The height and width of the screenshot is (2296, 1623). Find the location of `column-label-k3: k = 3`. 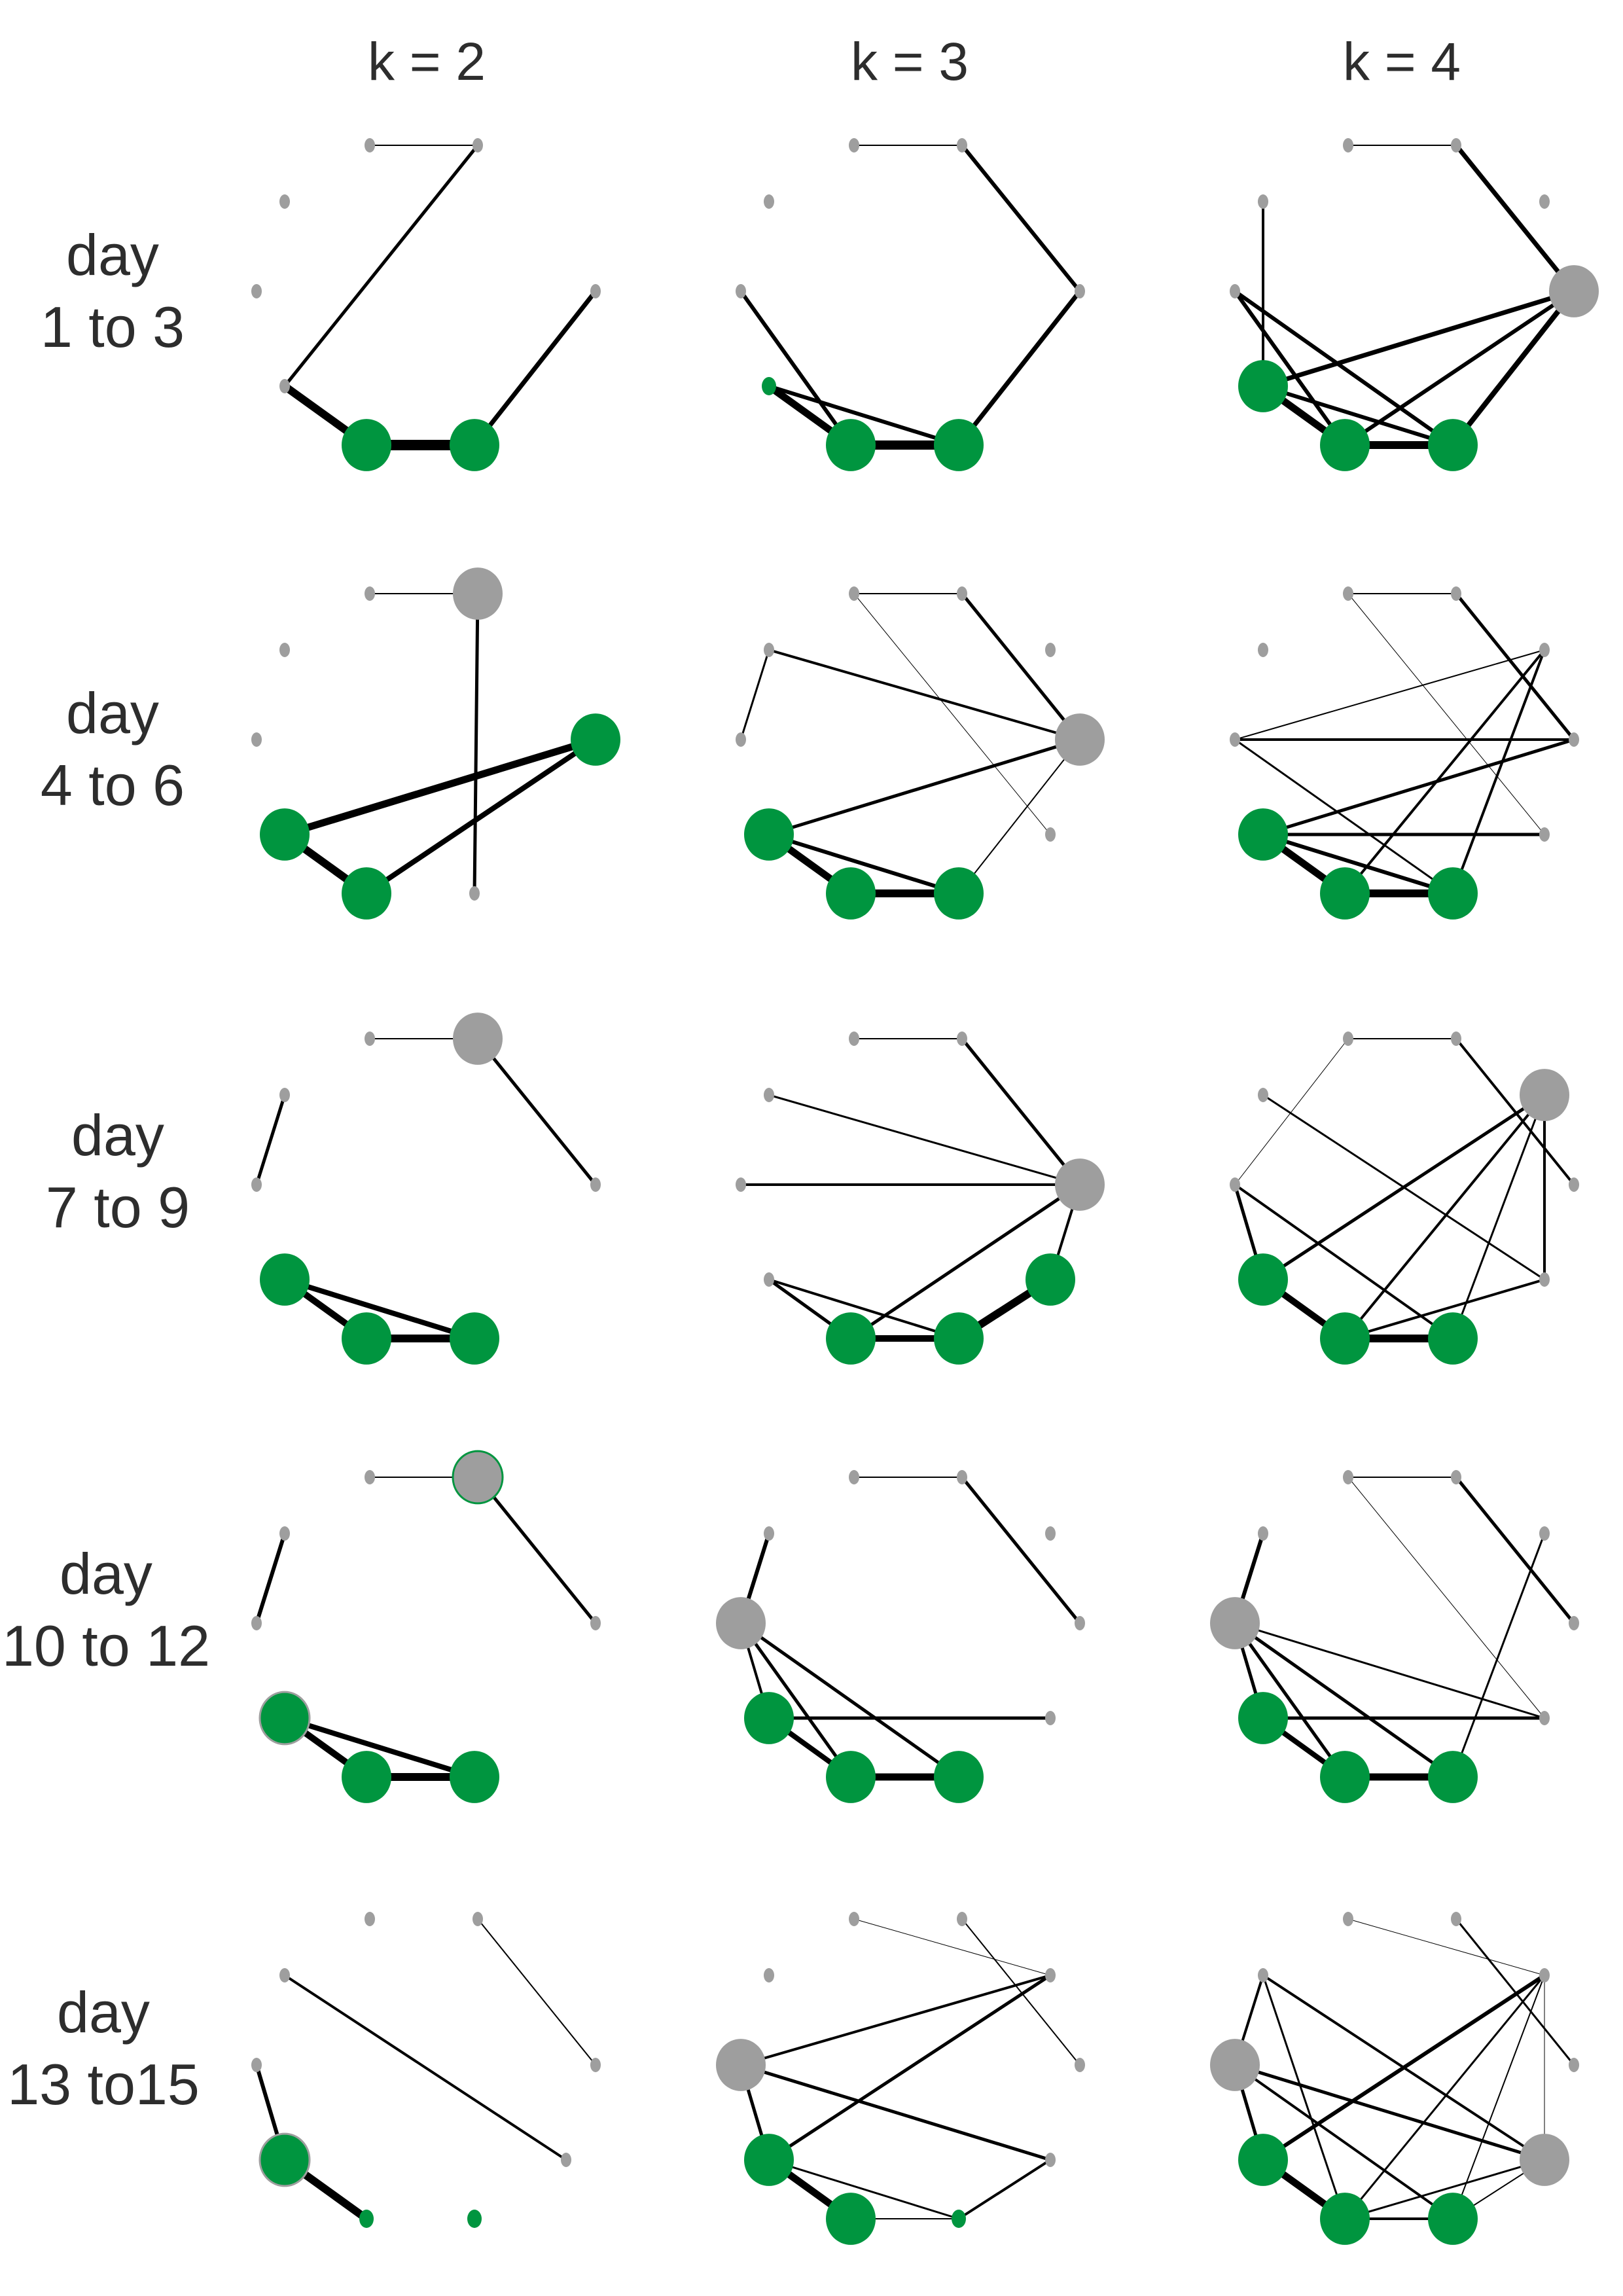

column-label-k3: k = 3 is located at coordinates (910, 62).